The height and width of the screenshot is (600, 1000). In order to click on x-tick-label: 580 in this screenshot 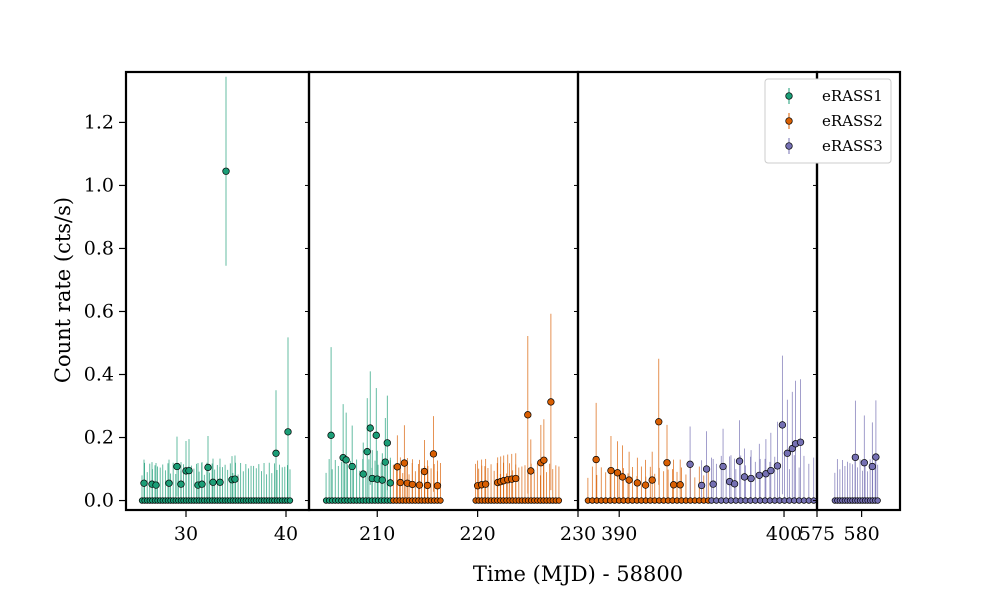, I will do `click(861, 534)`.